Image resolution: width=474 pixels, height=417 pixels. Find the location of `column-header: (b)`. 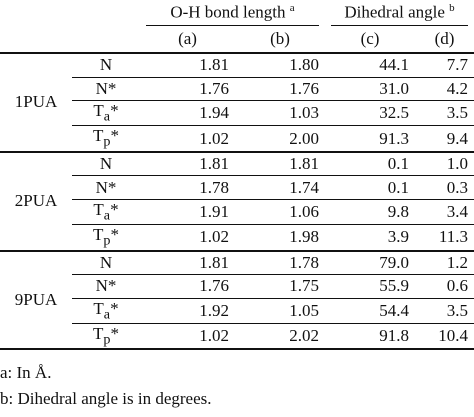

column-header: (b) is located at coordinates (280, 40).